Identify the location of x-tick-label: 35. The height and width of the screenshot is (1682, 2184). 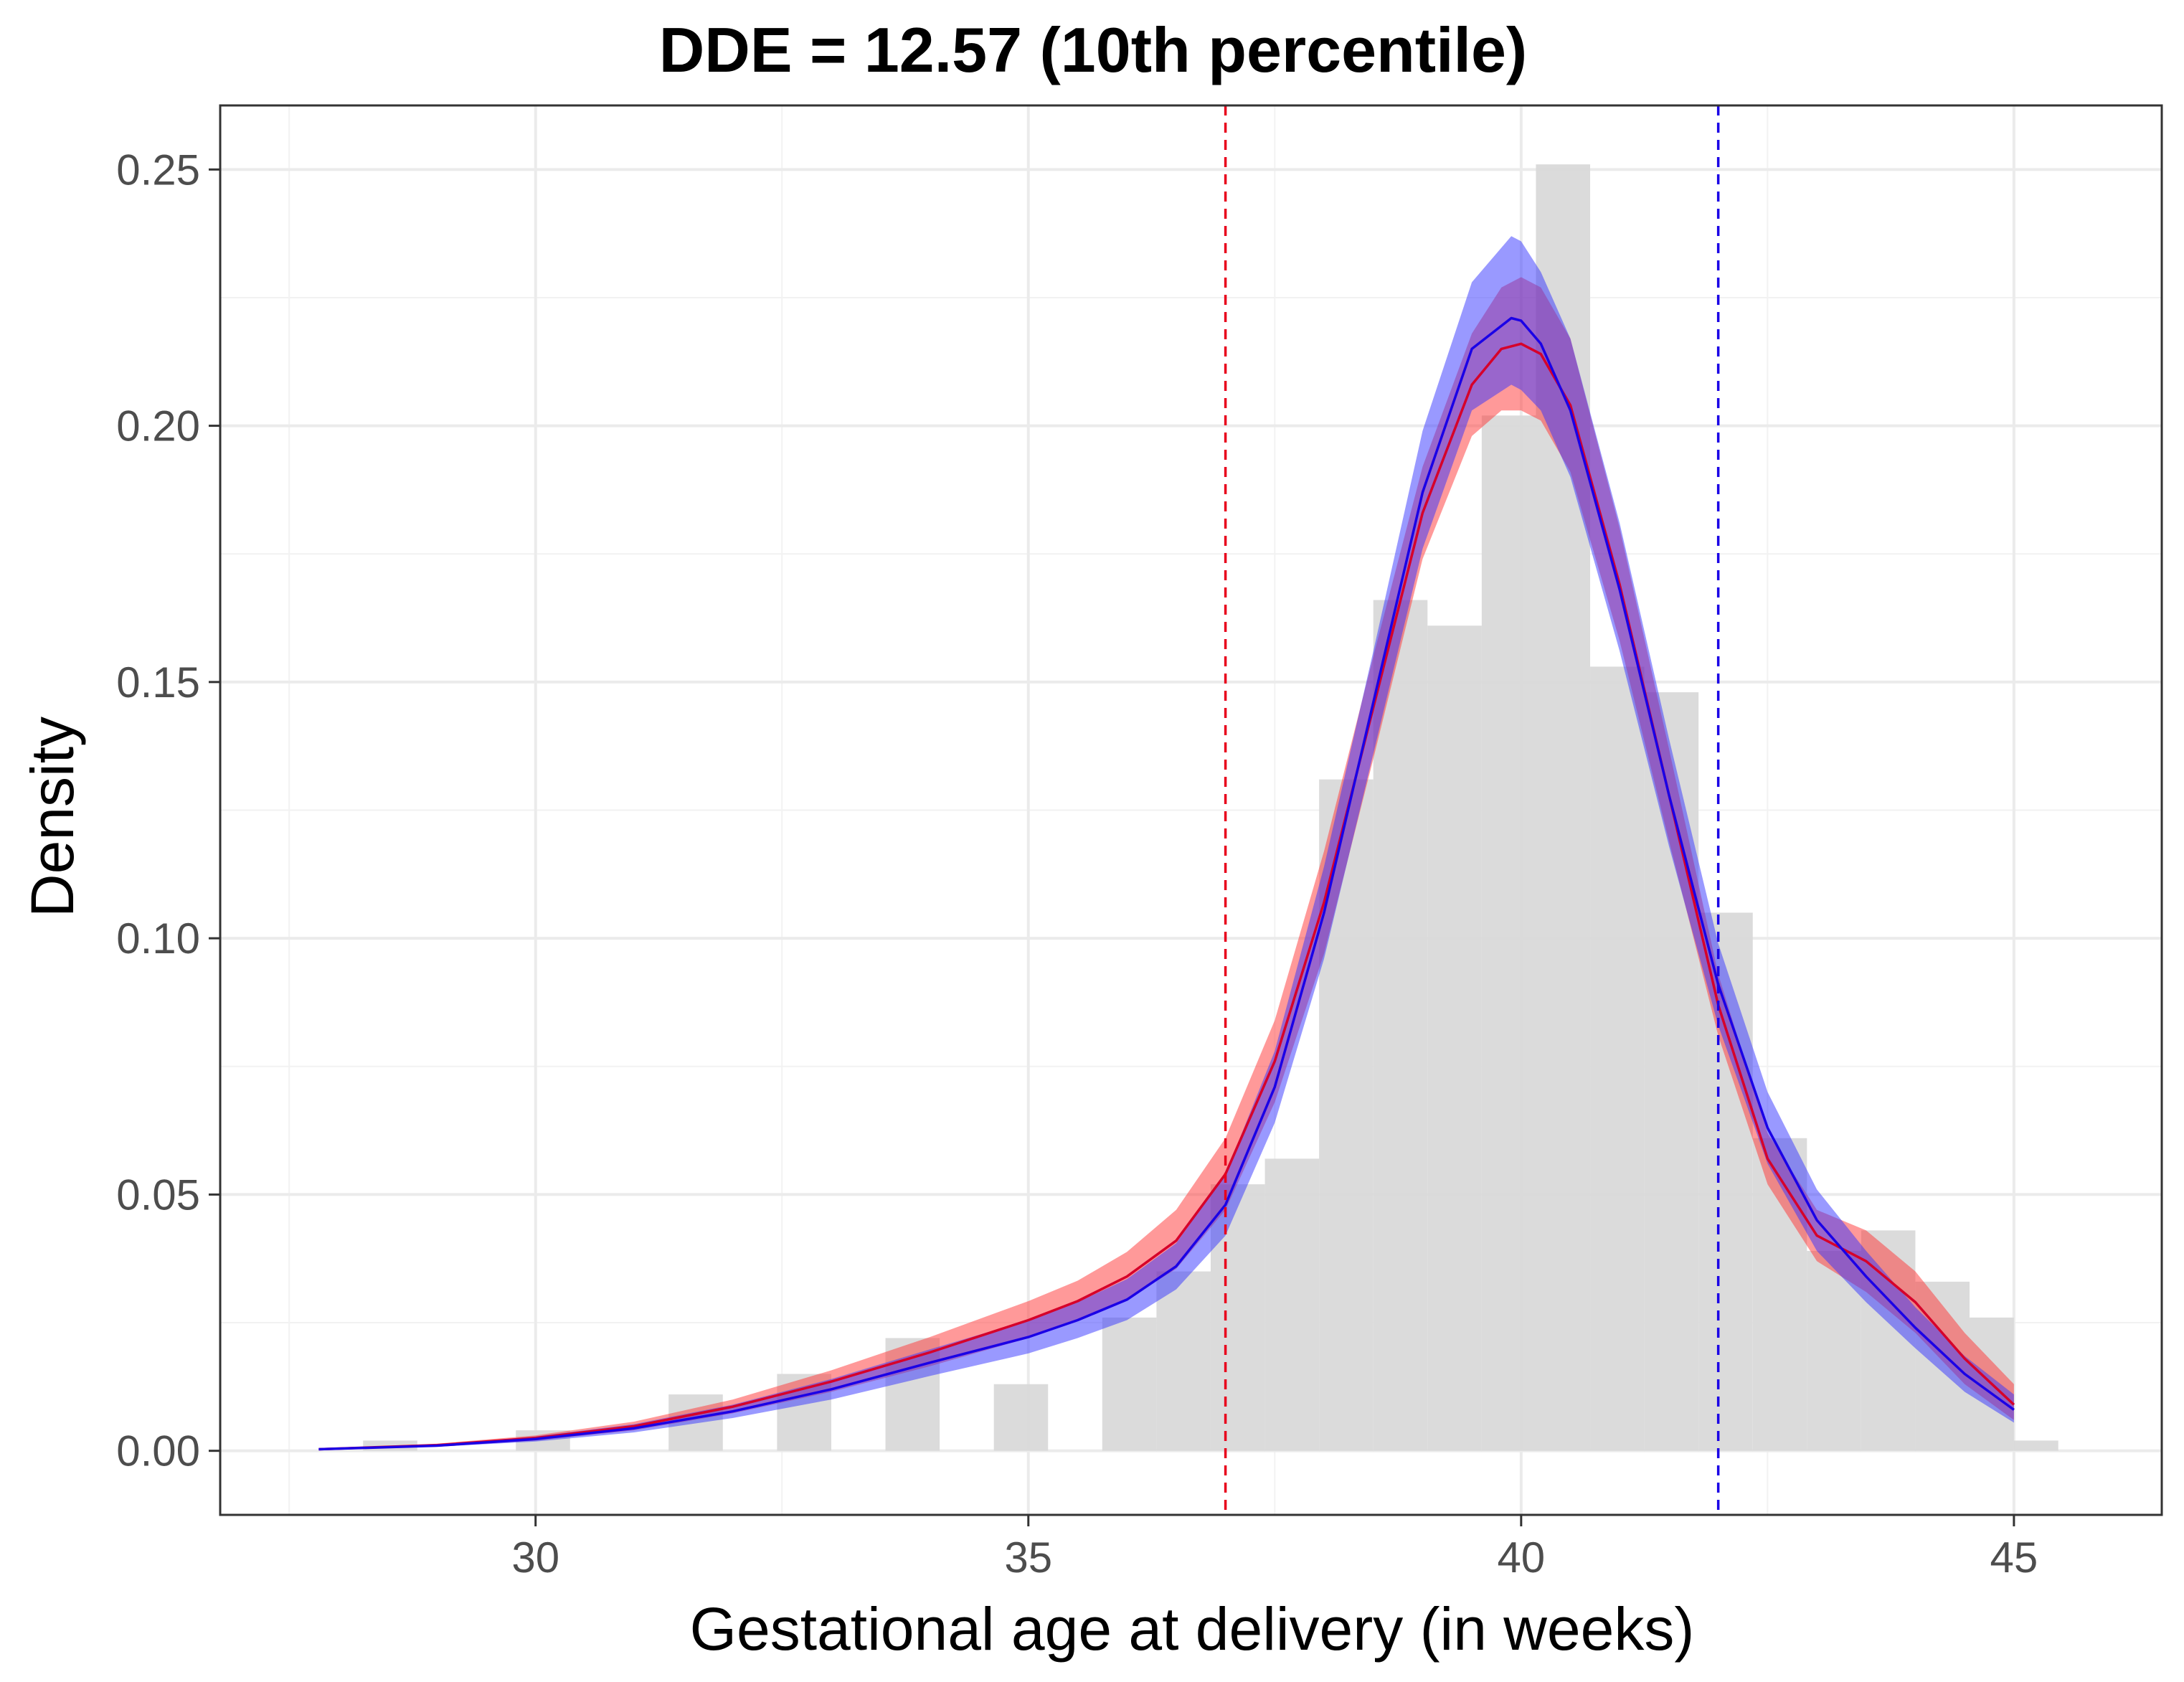
(1028, 1558).